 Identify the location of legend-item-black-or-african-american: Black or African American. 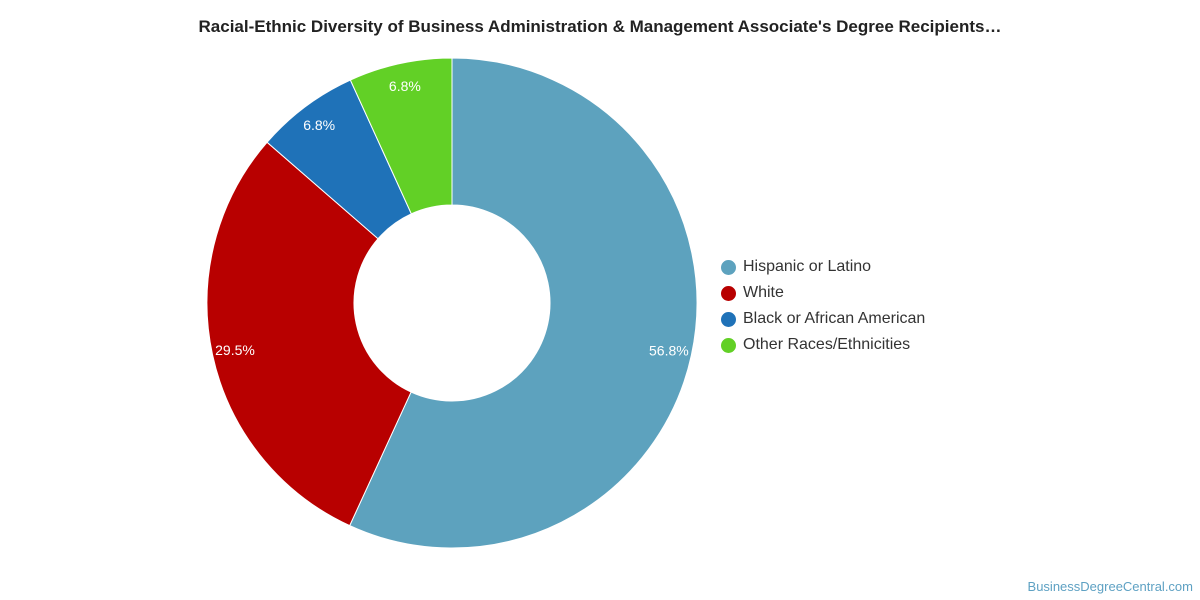
(823, 319).